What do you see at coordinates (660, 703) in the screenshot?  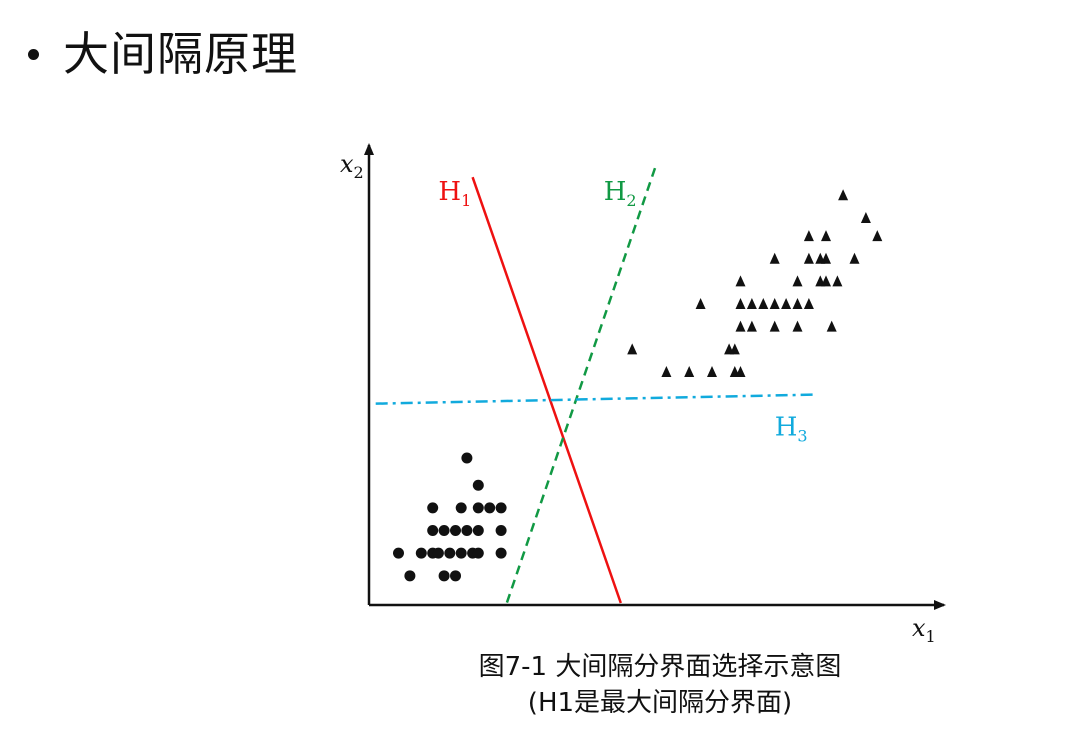 I see `figure-caption-note: (H1是最大间隔分界面)` at bounding box center [660, 703].